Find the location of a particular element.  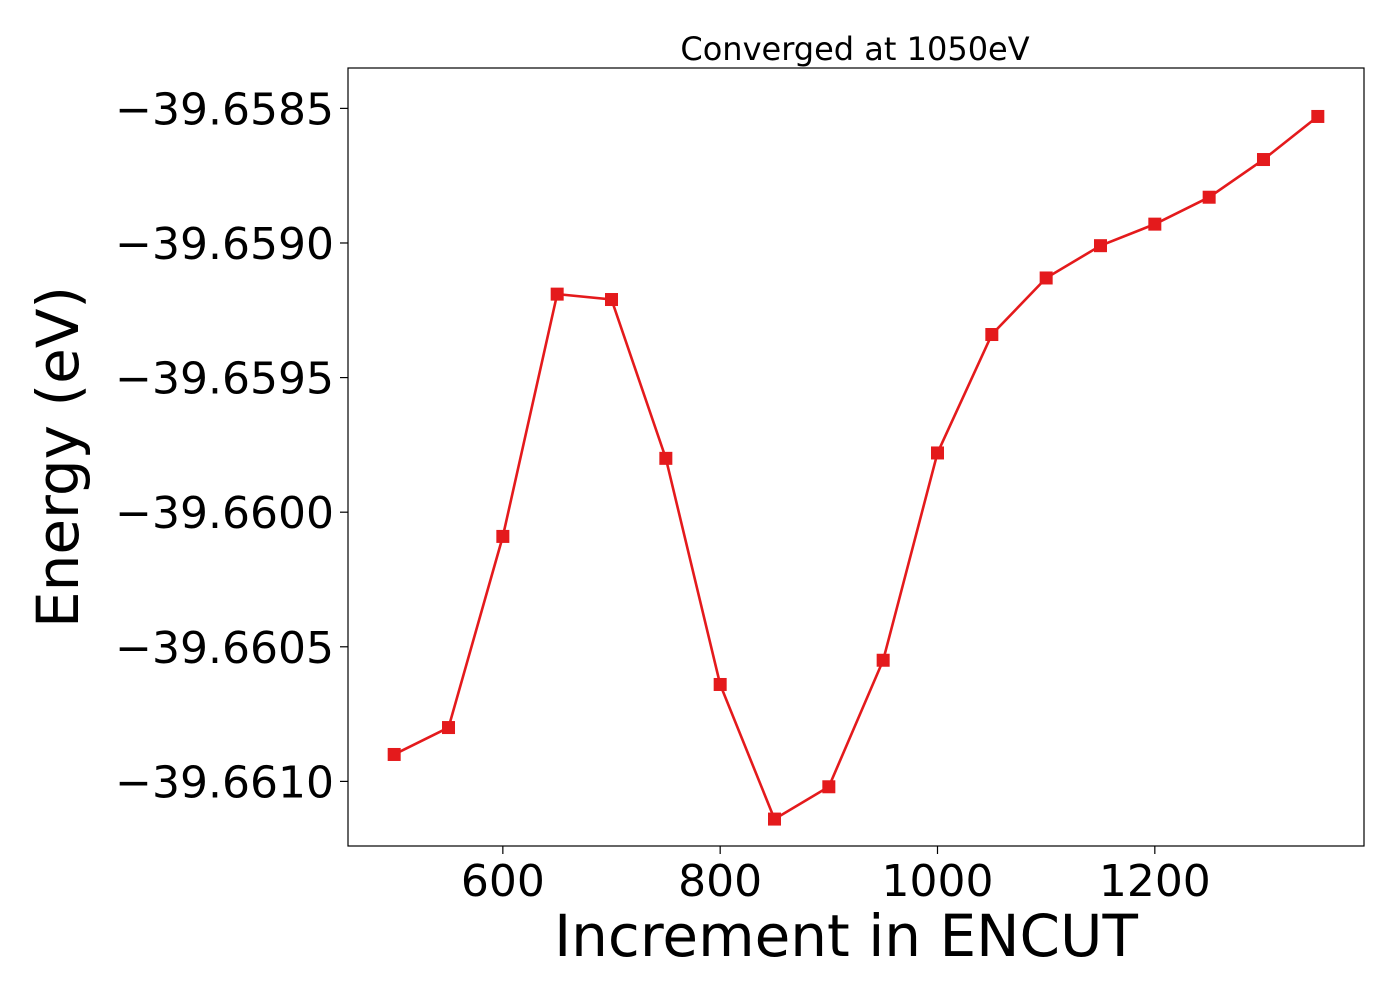

x-tick-label: 1000 is located at coordinates (938, 881).